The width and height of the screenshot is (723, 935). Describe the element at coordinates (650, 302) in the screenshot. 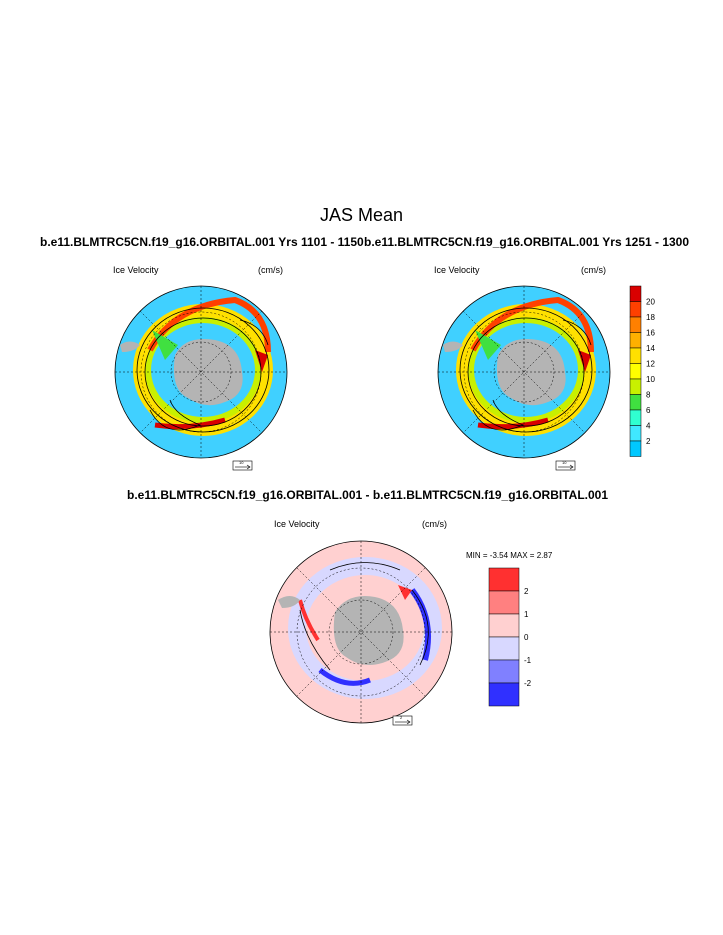

I see `colorbar-velocity-tick-label: 20` at that location.